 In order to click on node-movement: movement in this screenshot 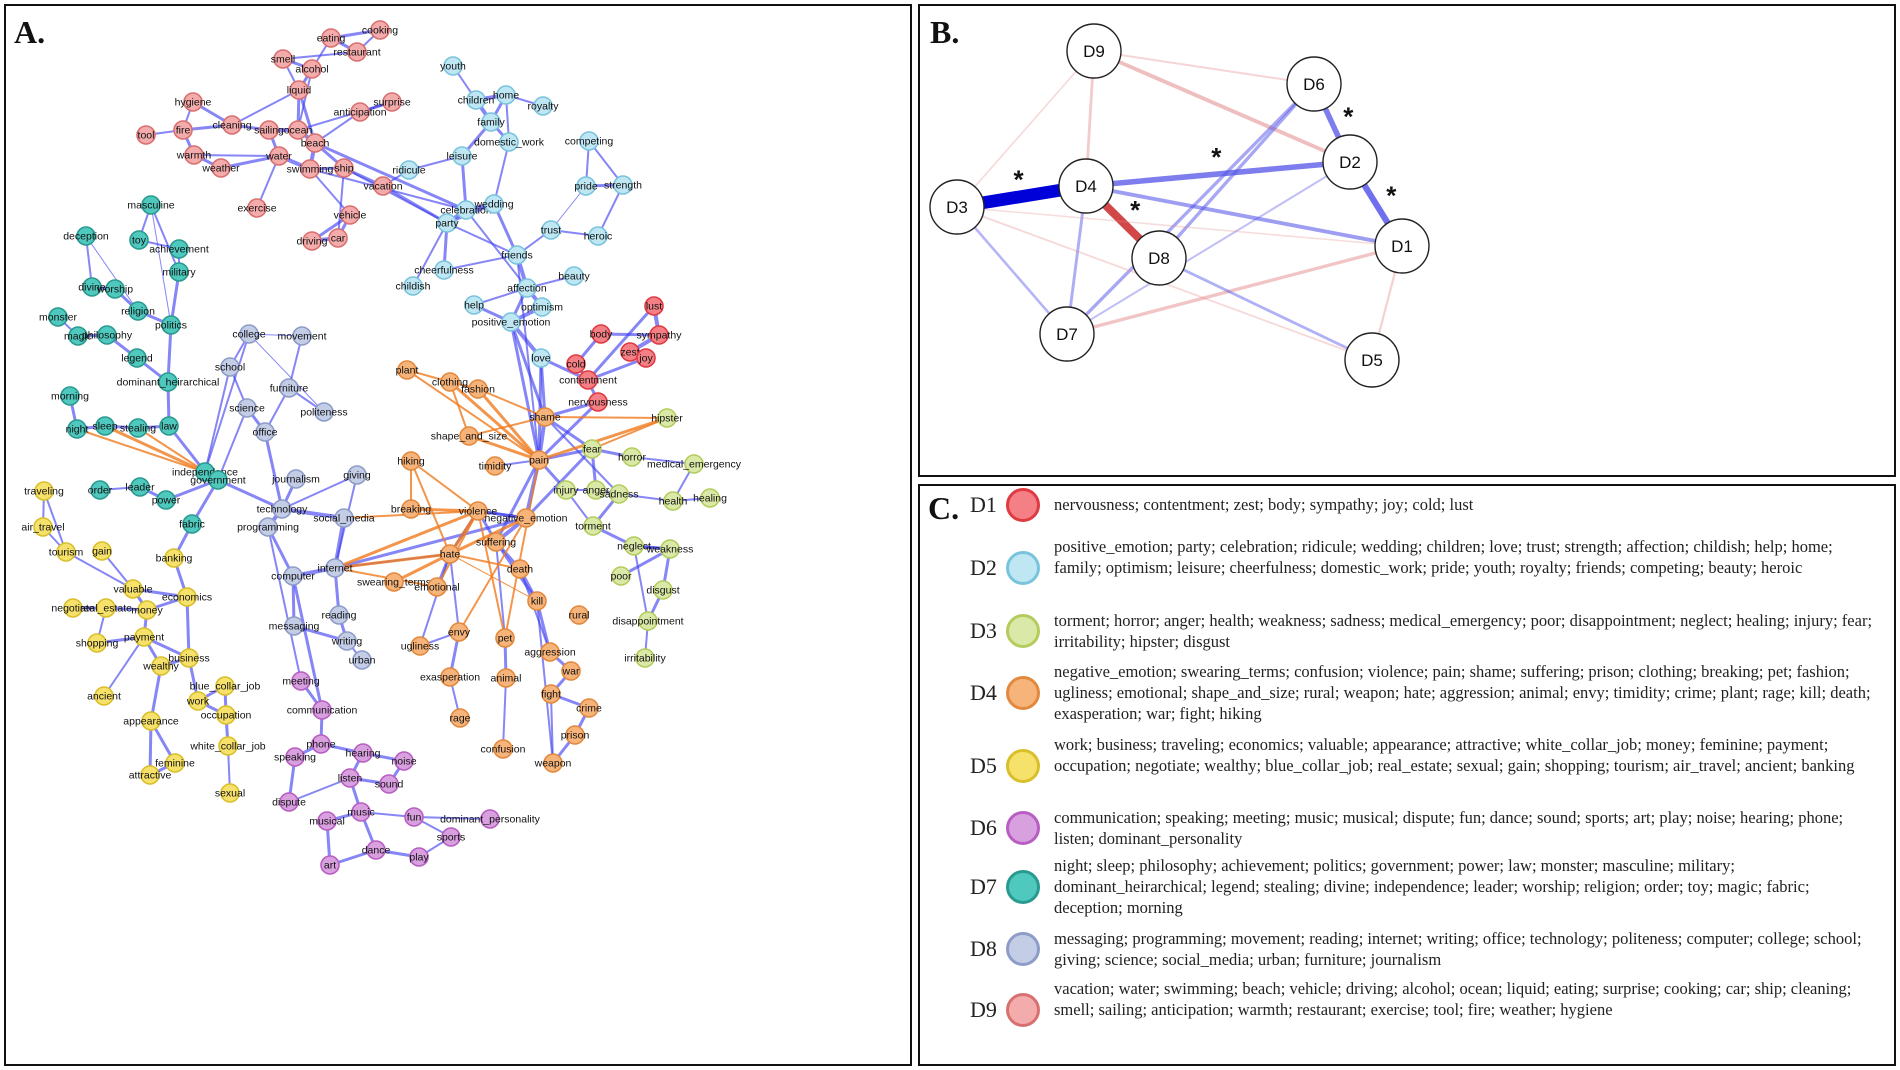, I will do `click(302, 336)`.